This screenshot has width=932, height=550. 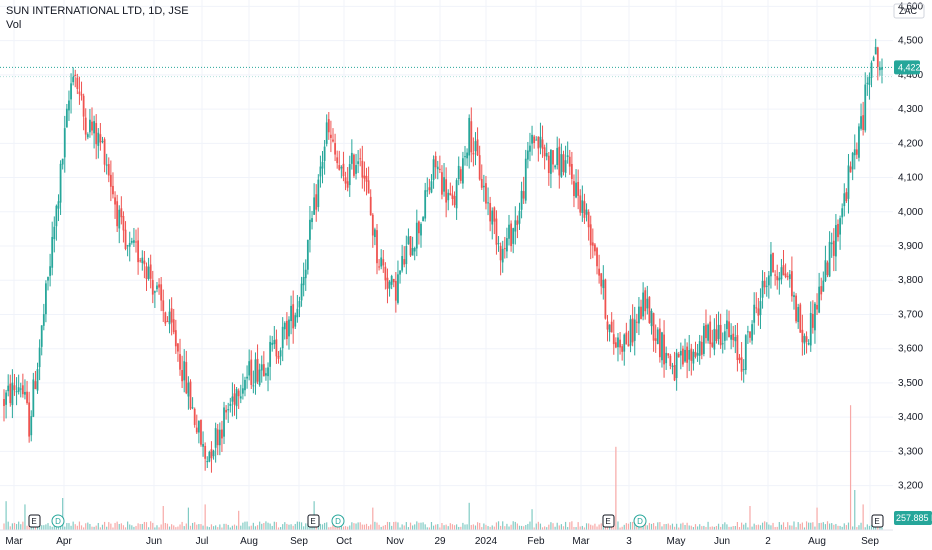 What do you see at coordinates (33, 521) in the screenshot?
I see `earnings-marker-label: E` at bounding box center [33, 521].